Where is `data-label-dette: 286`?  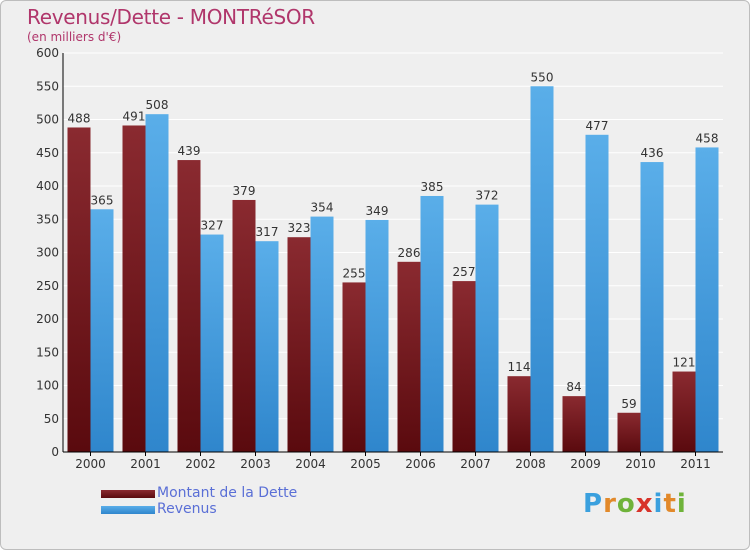
data-label-dette: 286 is located at coordinates (409, 253).